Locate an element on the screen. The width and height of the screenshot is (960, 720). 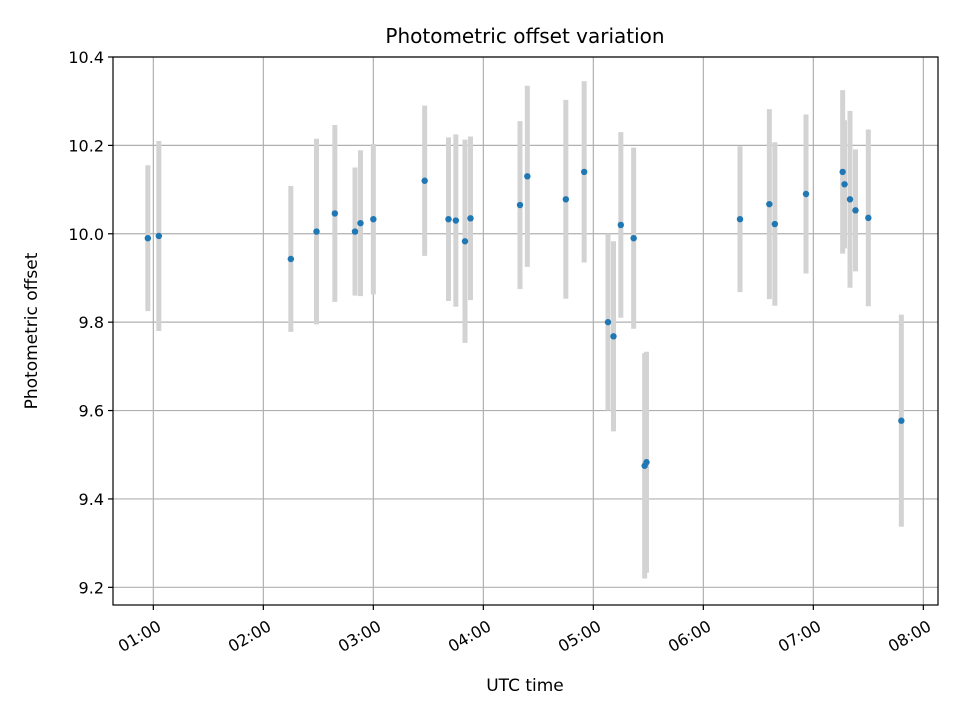
y-axis-label: Photometric offset is located at coordinates (32, 330).